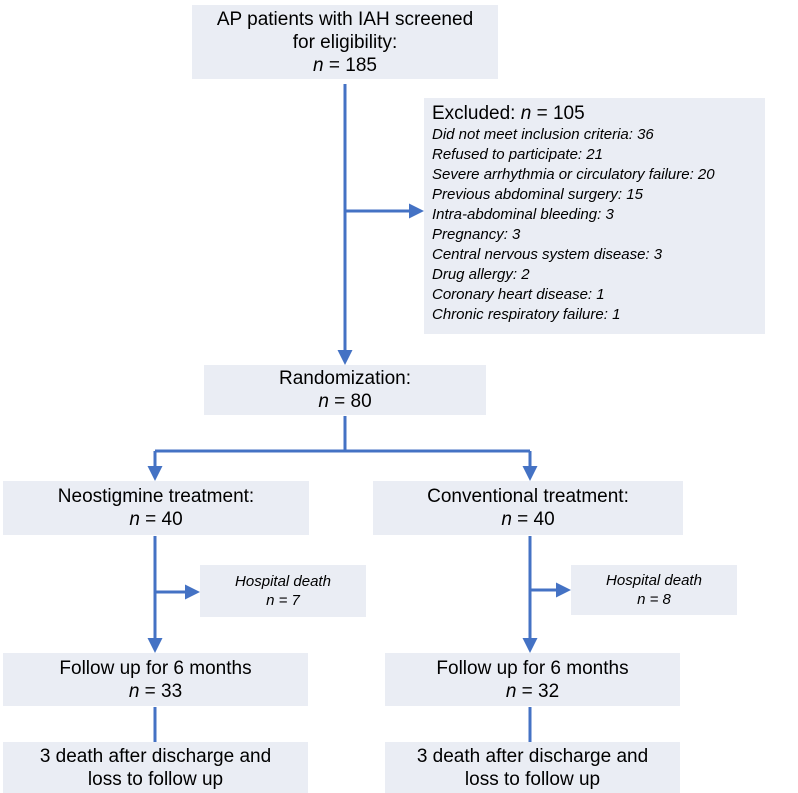  I want to click on conventional-treatment-box: Conventional treatment: n = 40, so click(528, 508).